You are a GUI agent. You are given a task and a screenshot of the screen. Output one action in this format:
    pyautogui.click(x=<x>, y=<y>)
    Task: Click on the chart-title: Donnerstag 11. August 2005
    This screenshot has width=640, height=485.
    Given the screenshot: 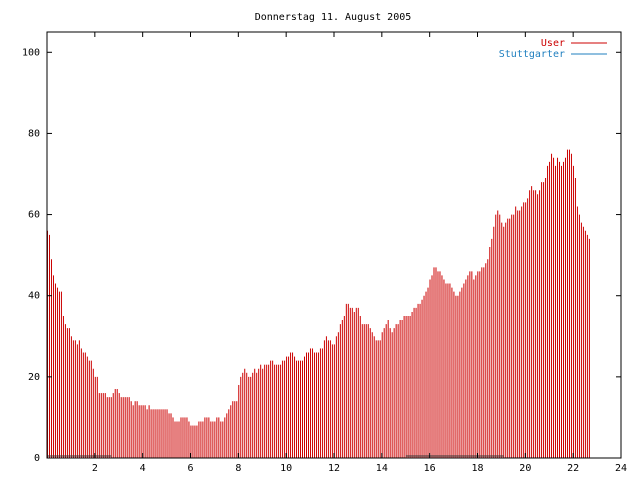 What is the action you would take?
    pyautogui.click(x=333, y=17)
    